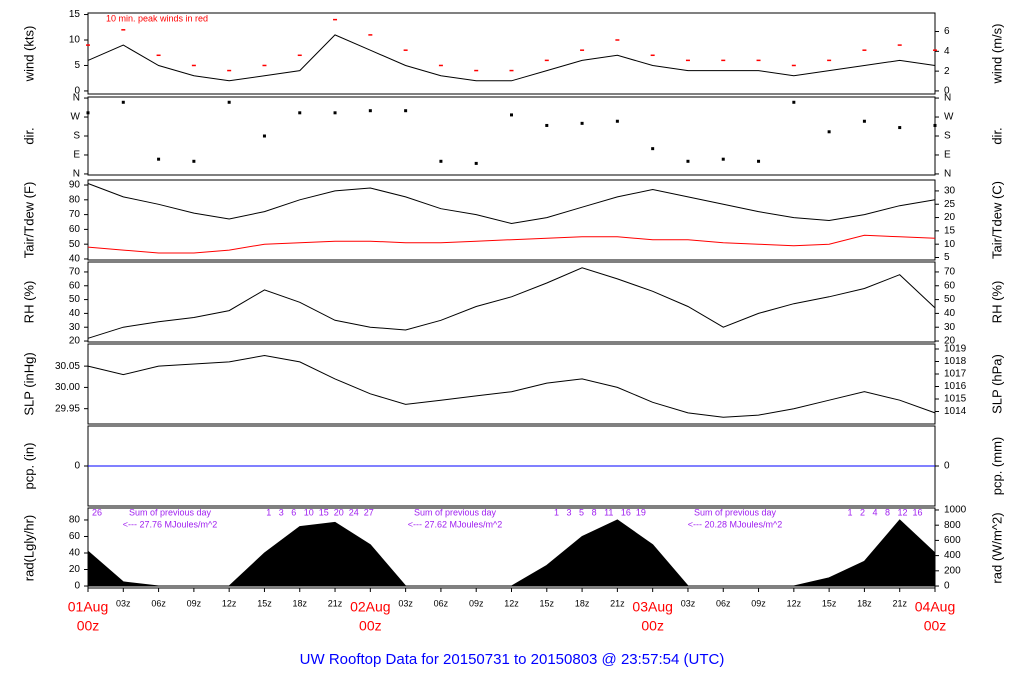 This screenshot has height=700, width=1024. What do you see at coordinates (952, 570) in the screenshot?
I see `y2-tick-label: 200` at bounding box center [952, 570].